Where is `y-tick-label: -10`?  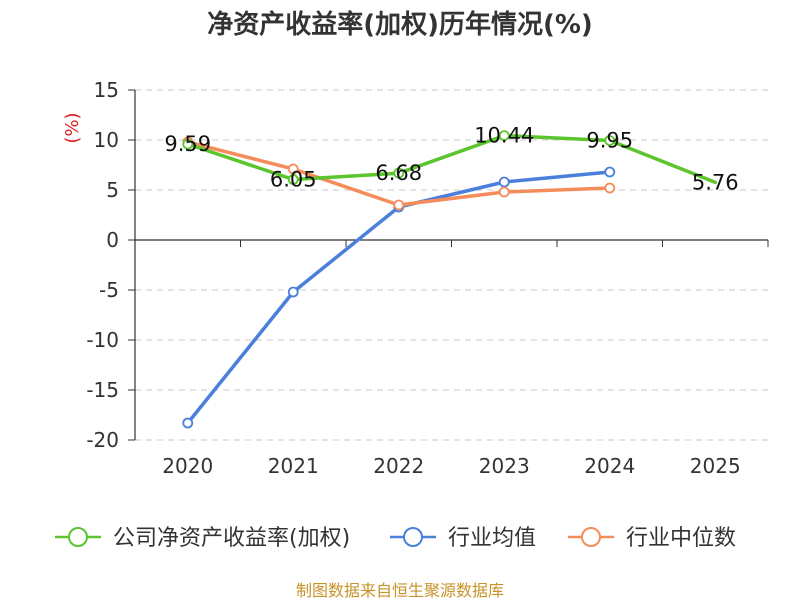 y-tick-label: -10 is located at coordinates (102, 340).